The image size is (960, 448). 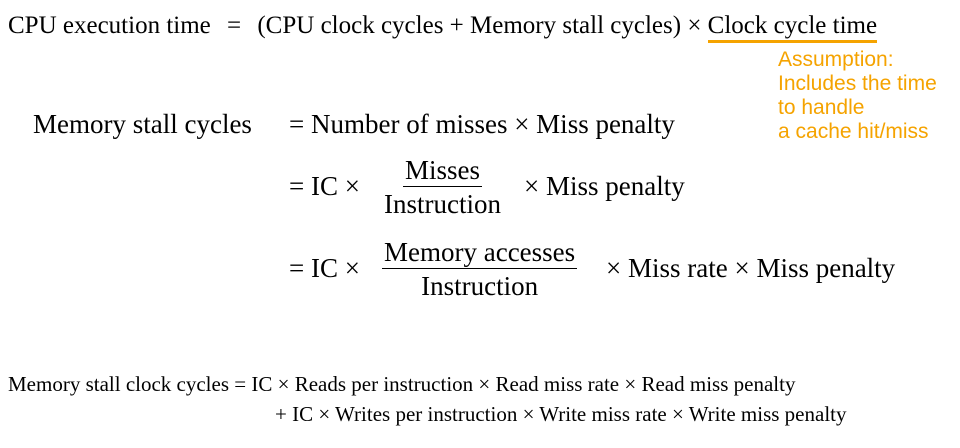 I want to click on memory-stall-row-3-prefix: = IC ×, so click(x=324, y=268).